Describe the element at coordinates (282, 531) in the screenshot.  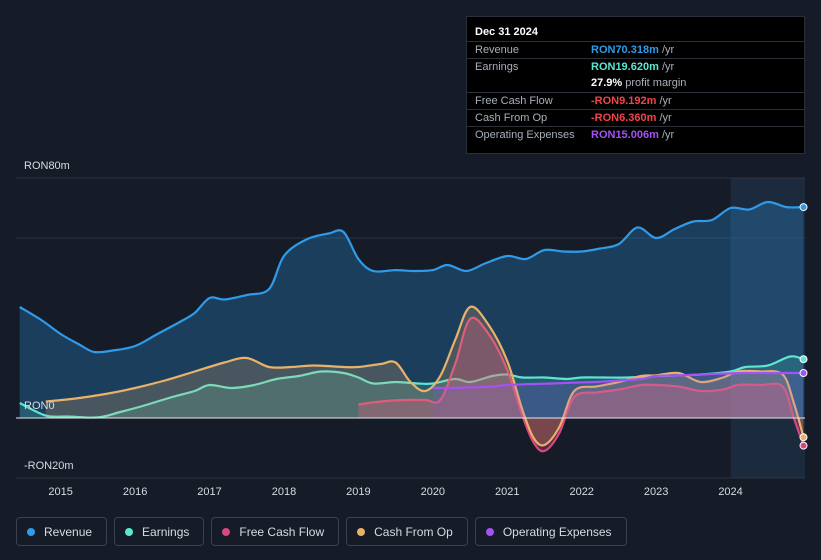
I see `legend-label: Free Cash Flow` at that location.